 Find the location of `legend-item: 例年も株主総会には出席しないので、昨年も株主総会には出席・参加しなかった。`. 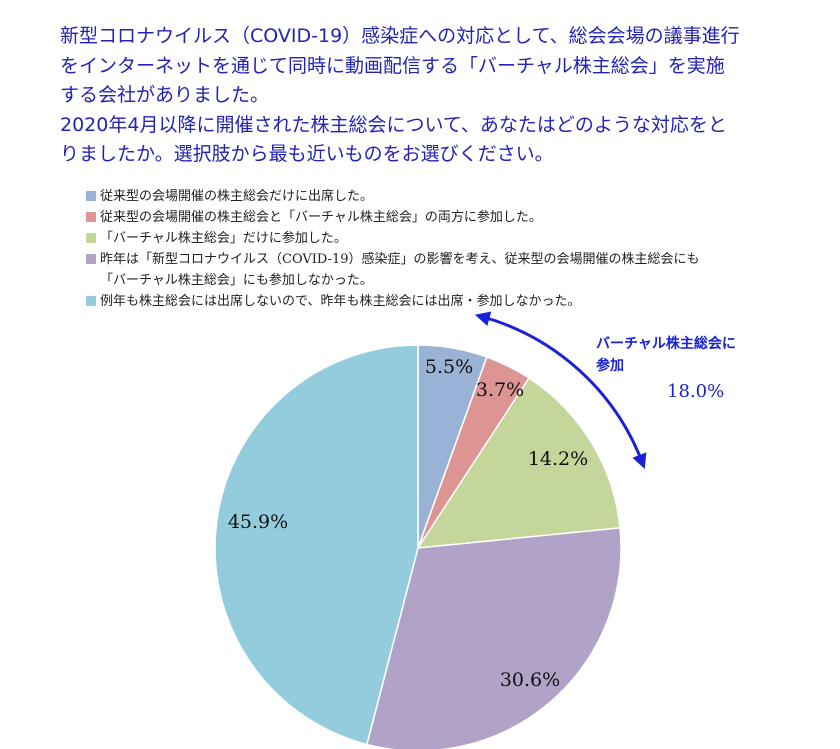

legend-item: 例年も株主総会には出席しないので、昨年も株主総会には出席・参加しなかった。 is located at coordinates (446, 301).